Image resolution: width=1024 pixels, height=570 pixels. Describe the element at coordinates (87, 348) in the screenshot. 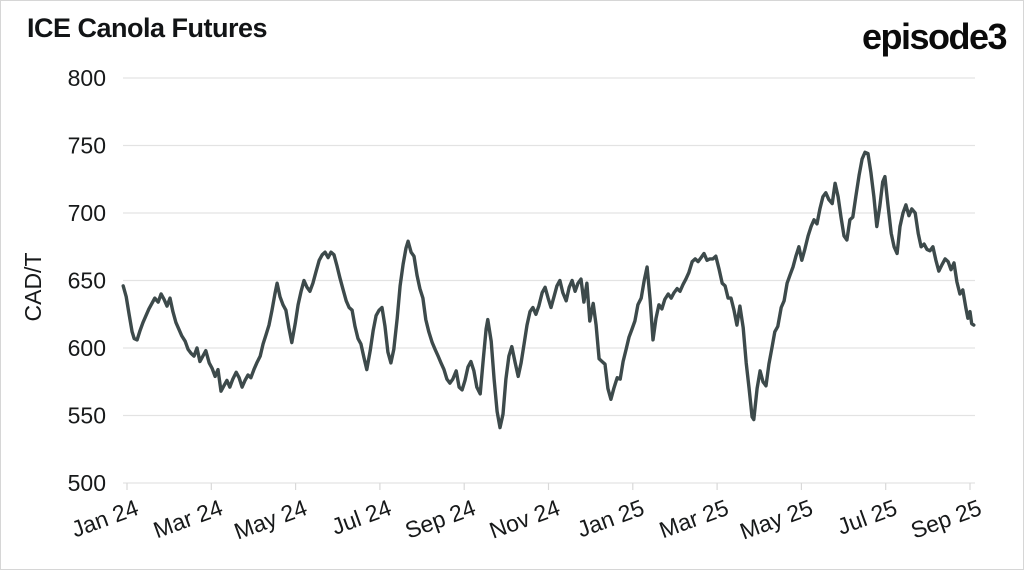

I see `y-tick-label: 600` at that location.